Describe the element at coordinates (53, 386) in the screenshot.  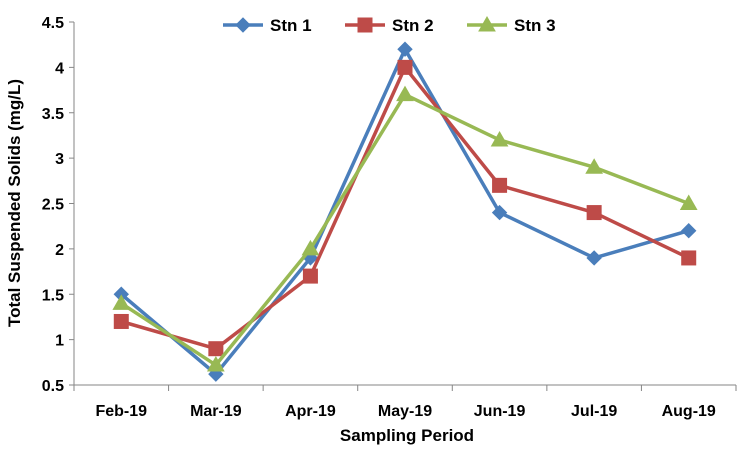
I see `y-tick-label: 0.5` at that location.